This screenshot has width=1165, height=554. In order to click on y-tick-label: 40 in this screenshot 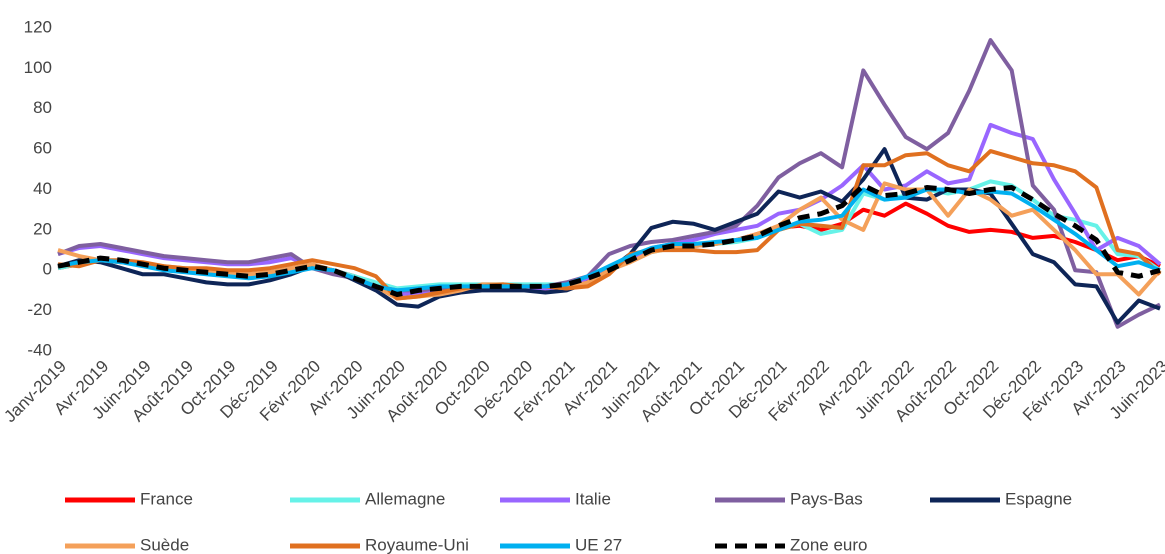, I will do `click(42, 188)`.